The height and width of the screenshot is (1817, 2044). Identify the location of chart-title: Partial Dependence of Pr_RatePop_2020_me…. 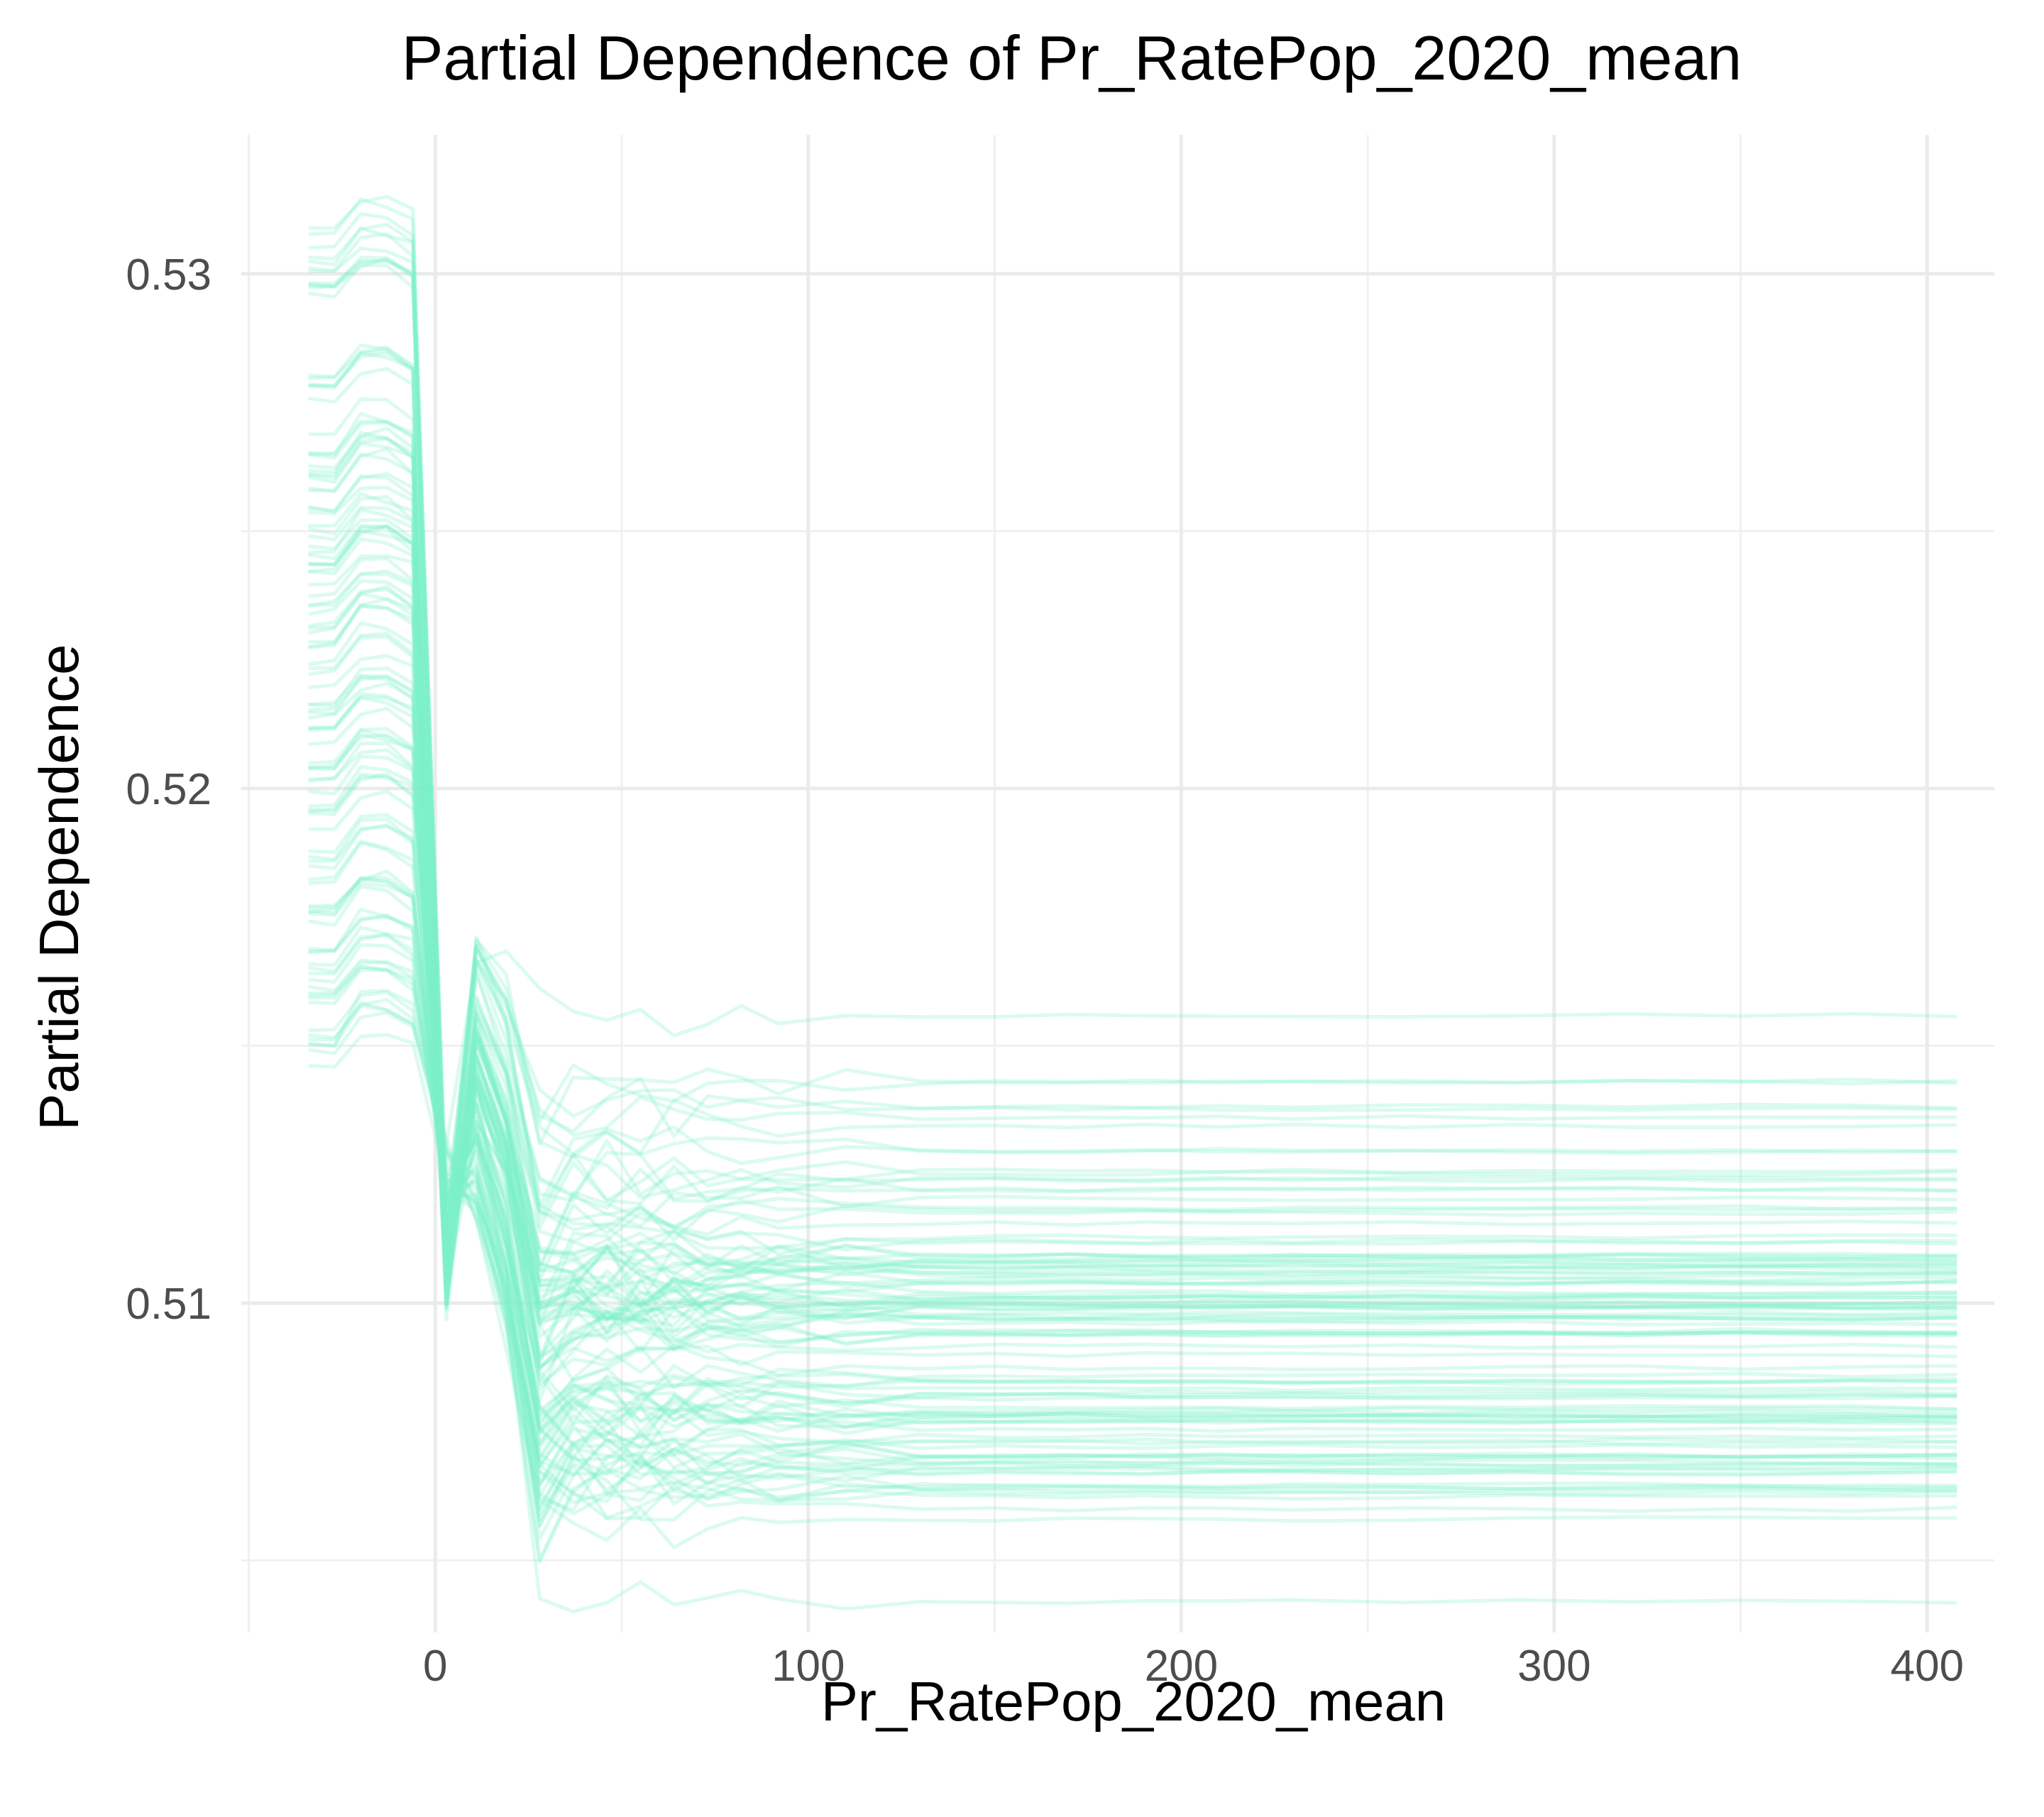
(1072, 58).